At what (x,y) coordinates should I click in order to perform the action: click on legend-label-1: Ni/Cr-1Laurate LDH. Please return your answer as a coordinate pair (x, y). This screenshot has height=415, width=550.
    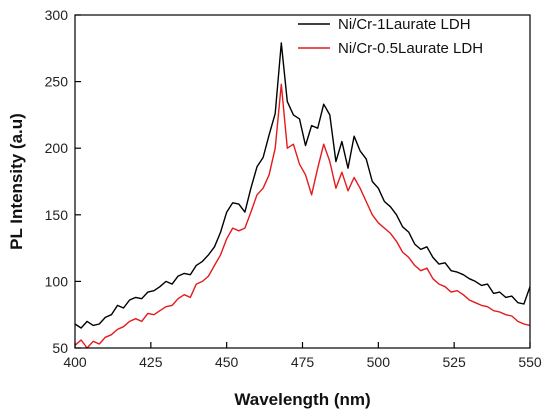
    Looking at the image, I should click on (404, 24).